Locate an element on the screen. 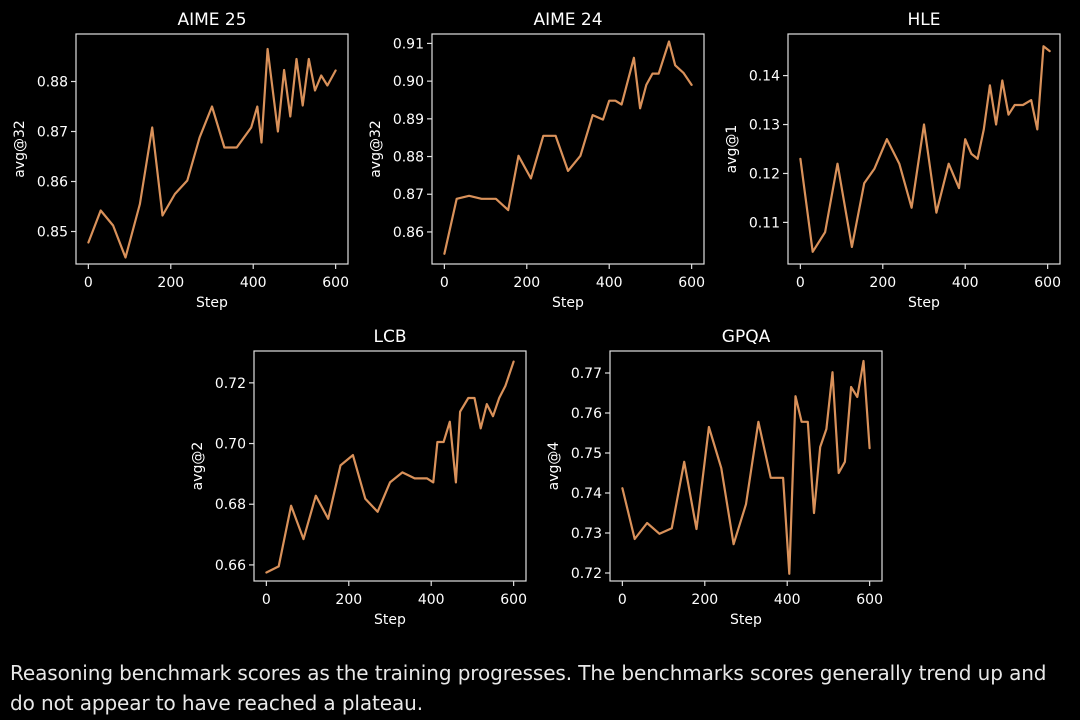 The width and height of the screenshot is (1080, 720). y-tick-label: 0.66 is located at coordinates (230, 566).